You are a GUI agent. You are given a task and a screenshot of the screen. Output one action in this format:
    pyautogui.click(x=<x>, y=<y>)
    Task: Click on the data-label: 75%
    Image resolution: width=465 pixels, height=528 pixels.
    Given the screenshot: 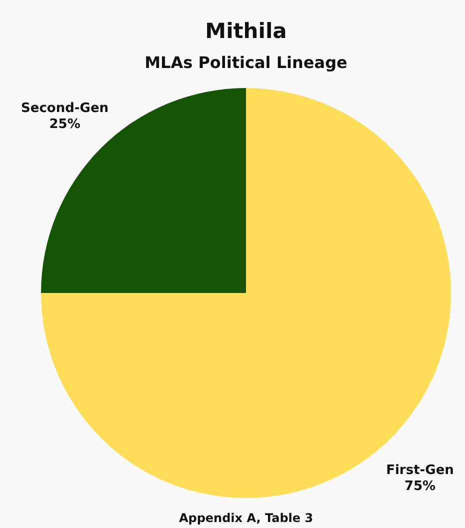 What is the action you would take?
    pyautogui.click(x=420, y=486)
    